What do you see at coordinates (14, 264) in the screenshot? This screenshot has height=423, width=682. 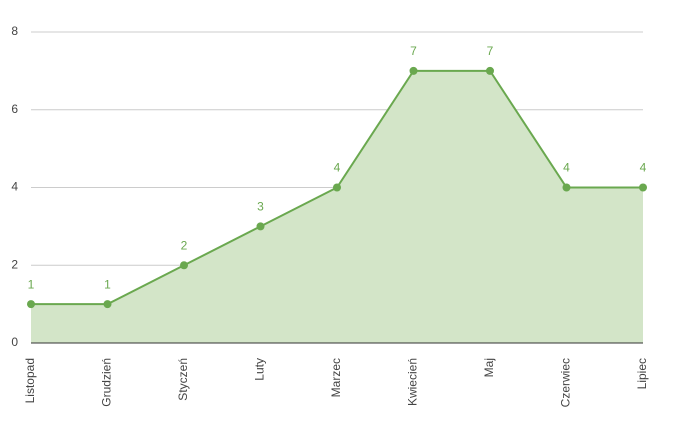 I see `y-tick-label: 2` at bounding box center [14, 264].